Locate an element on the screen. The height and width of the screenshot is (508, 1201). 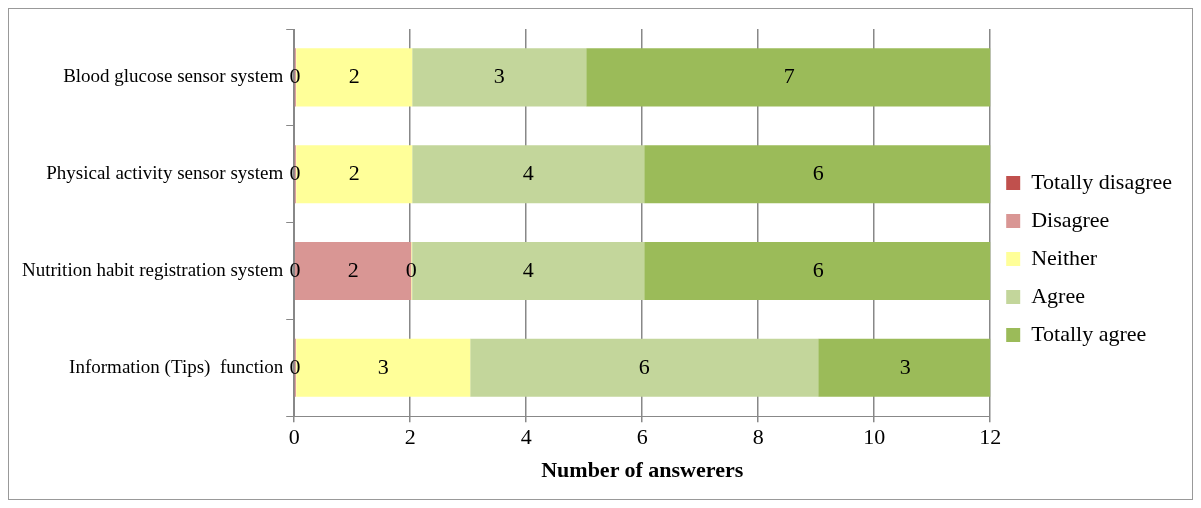
legend-label: Totally disagree is located at coordinates (1102, 181).